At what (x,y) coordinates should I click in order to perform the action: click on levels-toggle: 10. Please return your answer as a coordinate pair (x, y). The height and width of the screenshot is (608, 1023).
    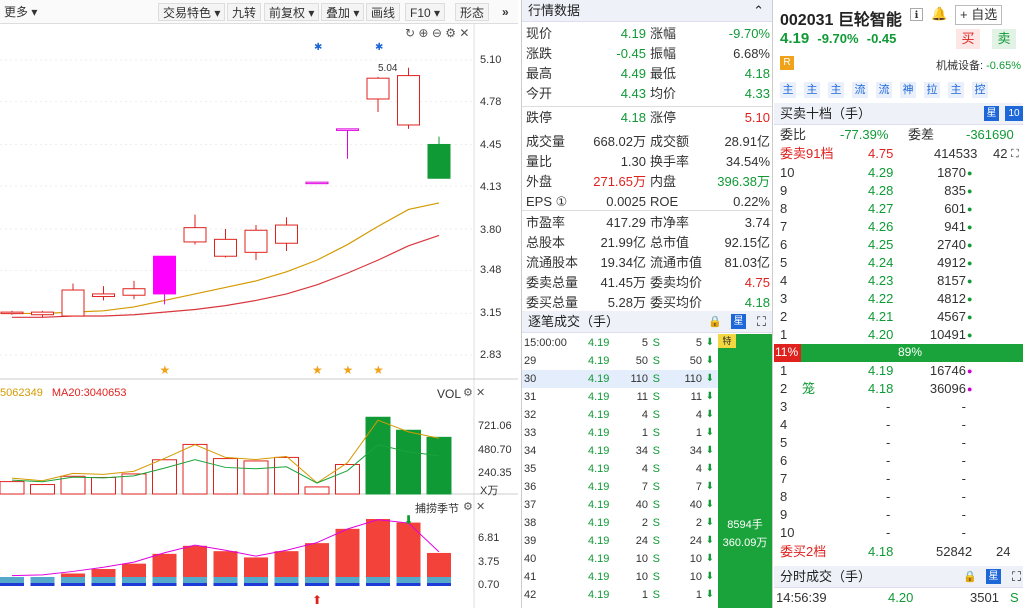
    Looking at the image, I should click on (1014, 113).